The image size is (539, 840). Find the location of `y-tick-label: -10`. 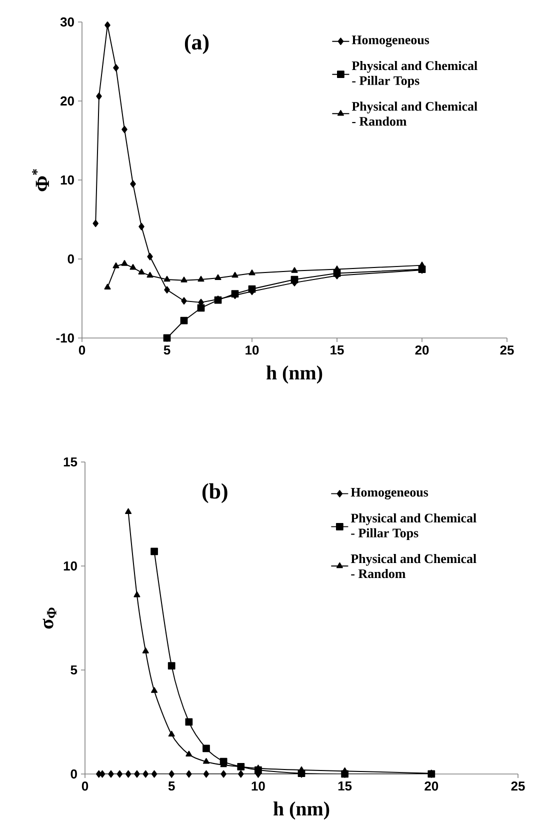

y-tick-label: -10 is located at coordinates (65, 338).